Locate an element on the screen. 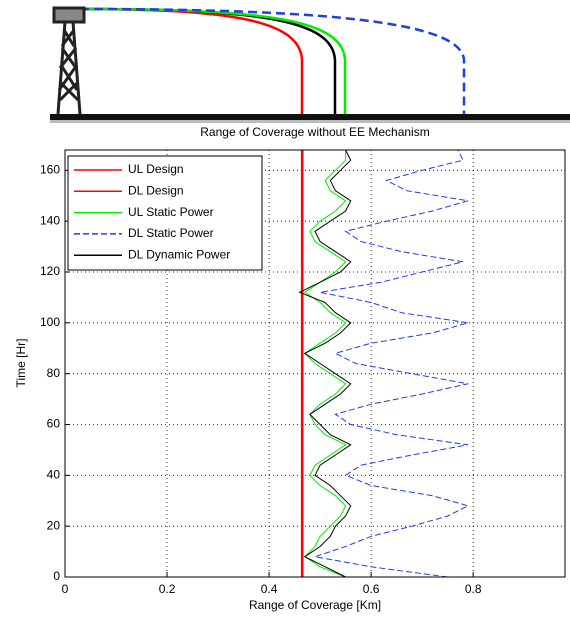 The height and width of the screenshot is (624, 570). y-tick-label: 80 is located at coordinates (54, 373).